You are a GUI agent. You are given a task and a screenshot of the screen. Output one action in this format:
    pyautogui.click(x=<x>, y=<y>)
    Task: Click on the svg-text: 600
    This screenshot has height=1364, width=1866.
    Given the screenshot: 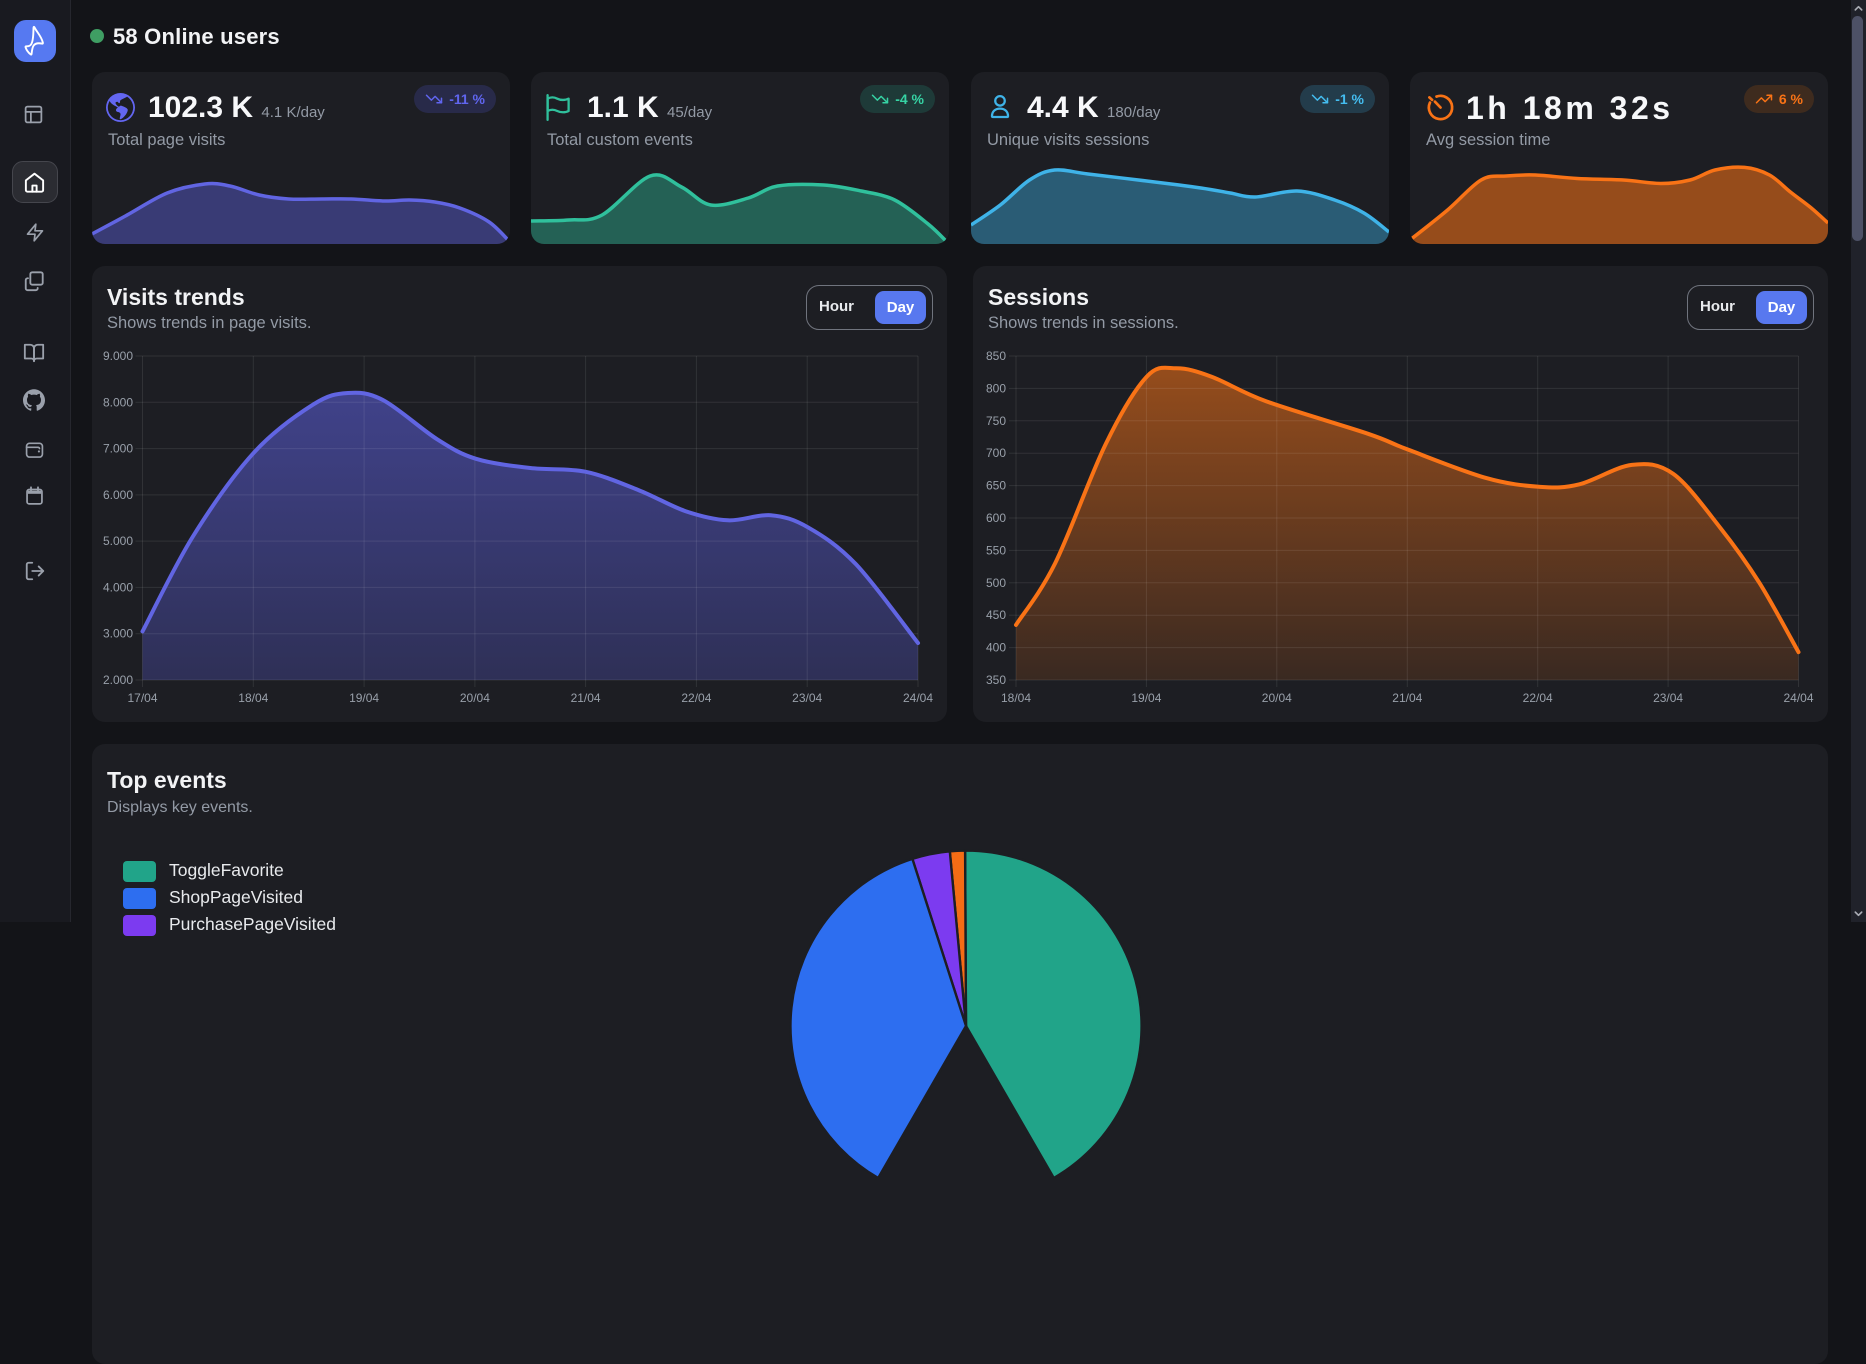 What is the action you would take?
    pyautogui.click(x=996, y=518)
    